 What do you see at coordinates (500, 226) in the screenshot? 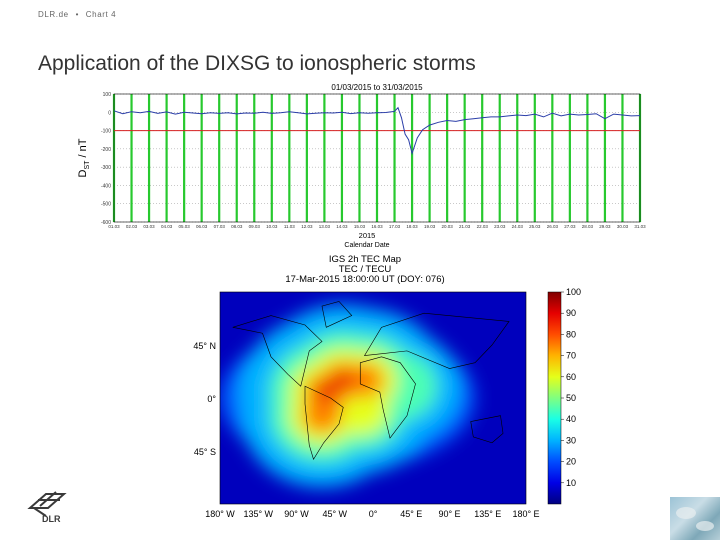
I see `dst-xtick-label: 23.03` at bounding box center [500, 226].